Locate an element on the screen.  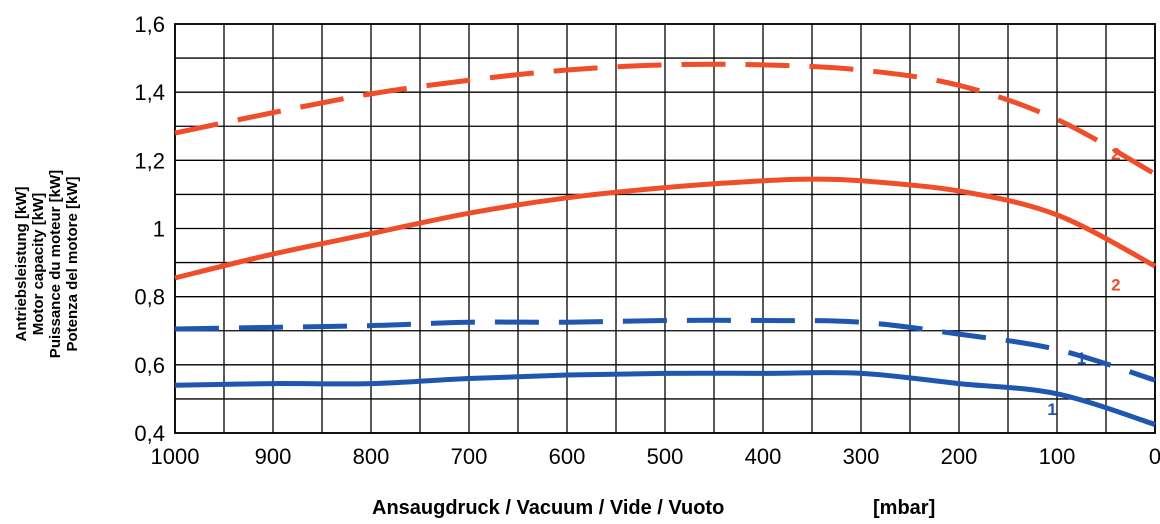
x-tick-label: 300 is located at coordinates (861, 456).